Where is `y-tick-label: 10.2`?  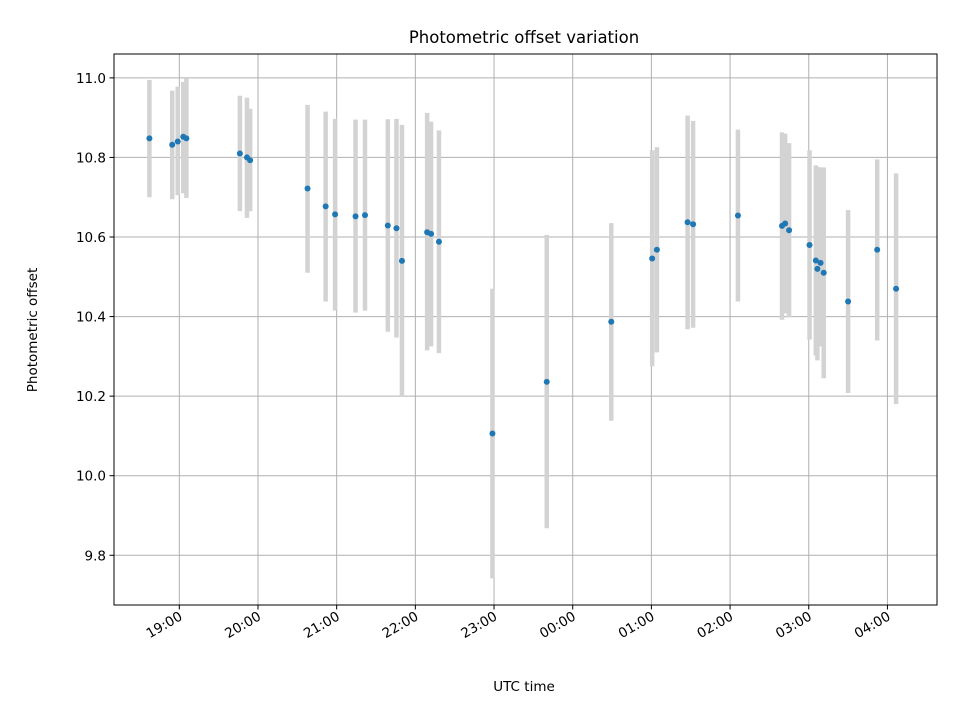 y-tick-label: 10.2 is located at coordinates (91, 397).